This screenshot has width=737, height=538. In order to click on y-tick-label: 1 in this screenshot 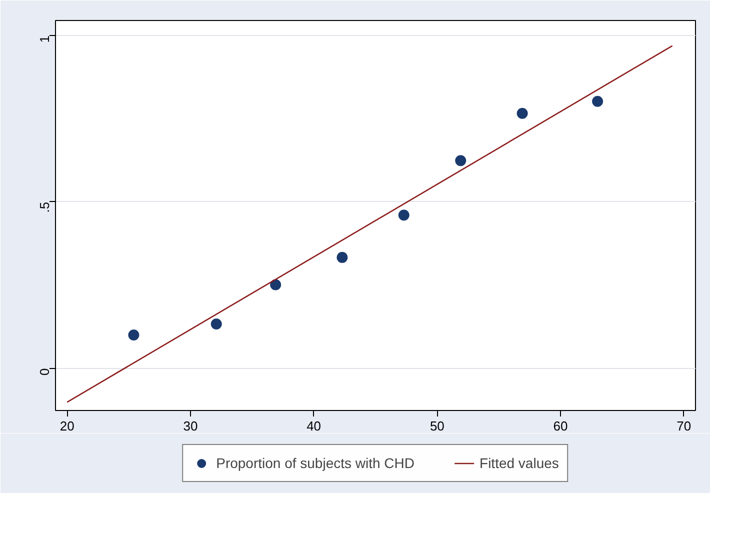, I will do `click(44, 39)`.